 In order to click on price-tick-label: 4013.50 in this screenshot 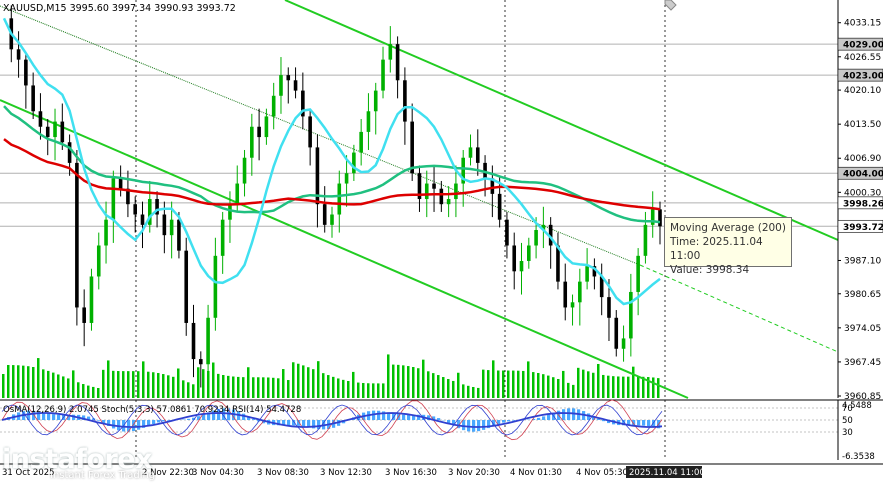, I will do `click(862, 125)`.